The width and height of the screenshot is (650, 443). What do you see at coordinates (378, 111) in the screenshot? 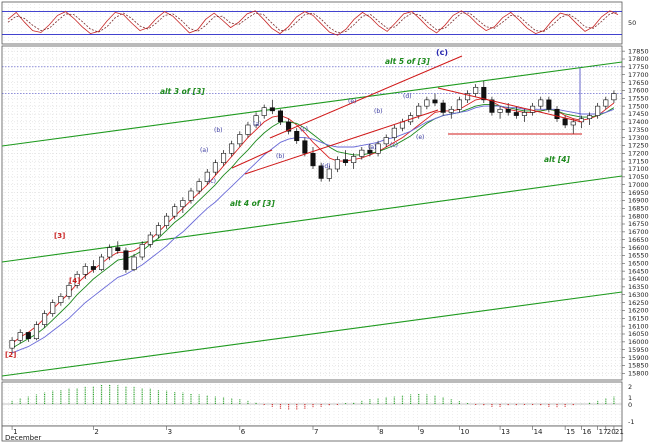
I see `wave-b3: (b)` at bounding box center [378, 111].